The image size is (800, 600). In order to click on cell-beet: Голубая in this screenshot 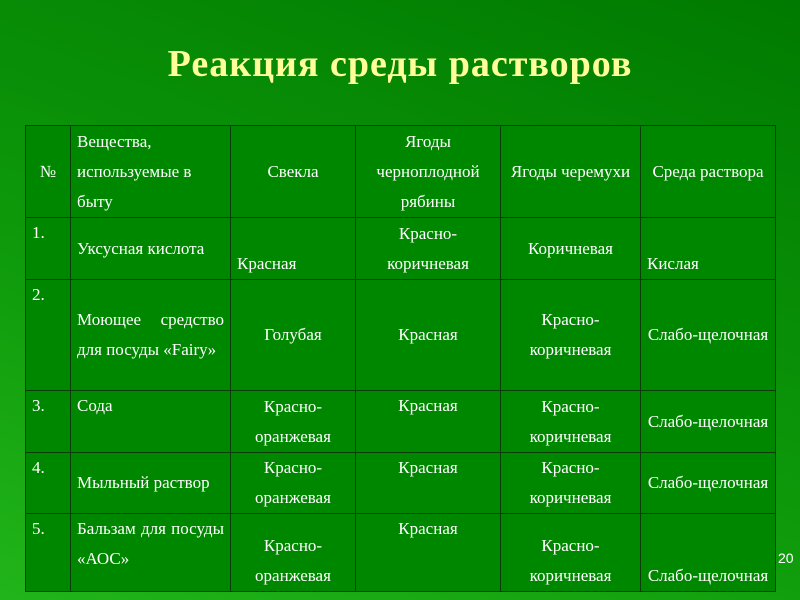, I will do `click(293, 335)`.